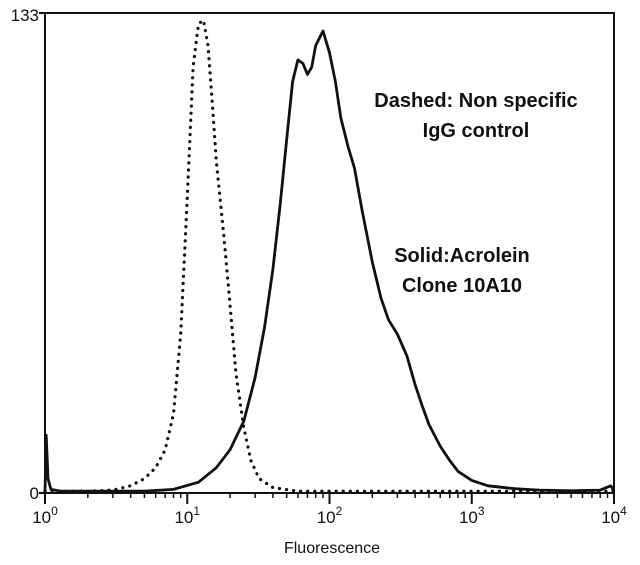  I want to click on x-tick-label: 10¹, so click(187, 515).